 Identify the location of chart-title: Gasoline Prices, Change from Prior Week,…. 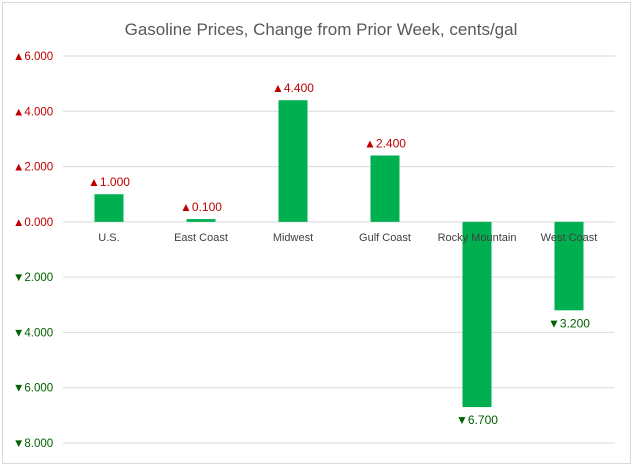
(321, 29).